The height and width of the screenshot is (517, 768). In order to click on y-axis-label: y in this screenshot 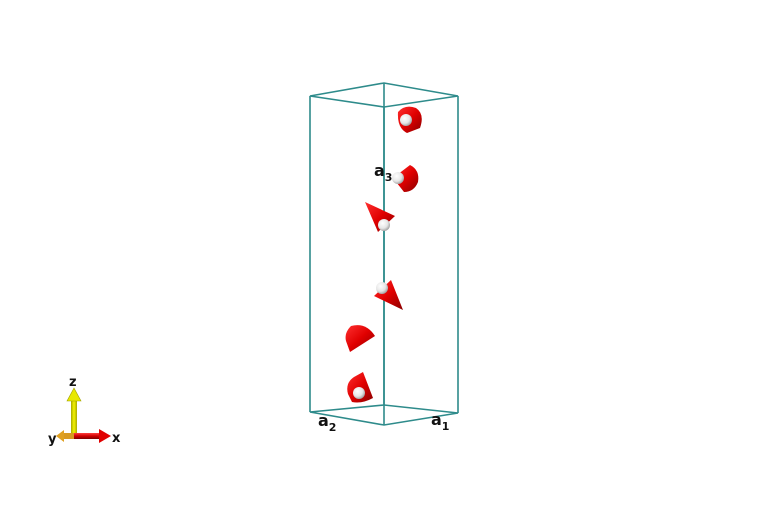, I will do `click(52, 439)`.